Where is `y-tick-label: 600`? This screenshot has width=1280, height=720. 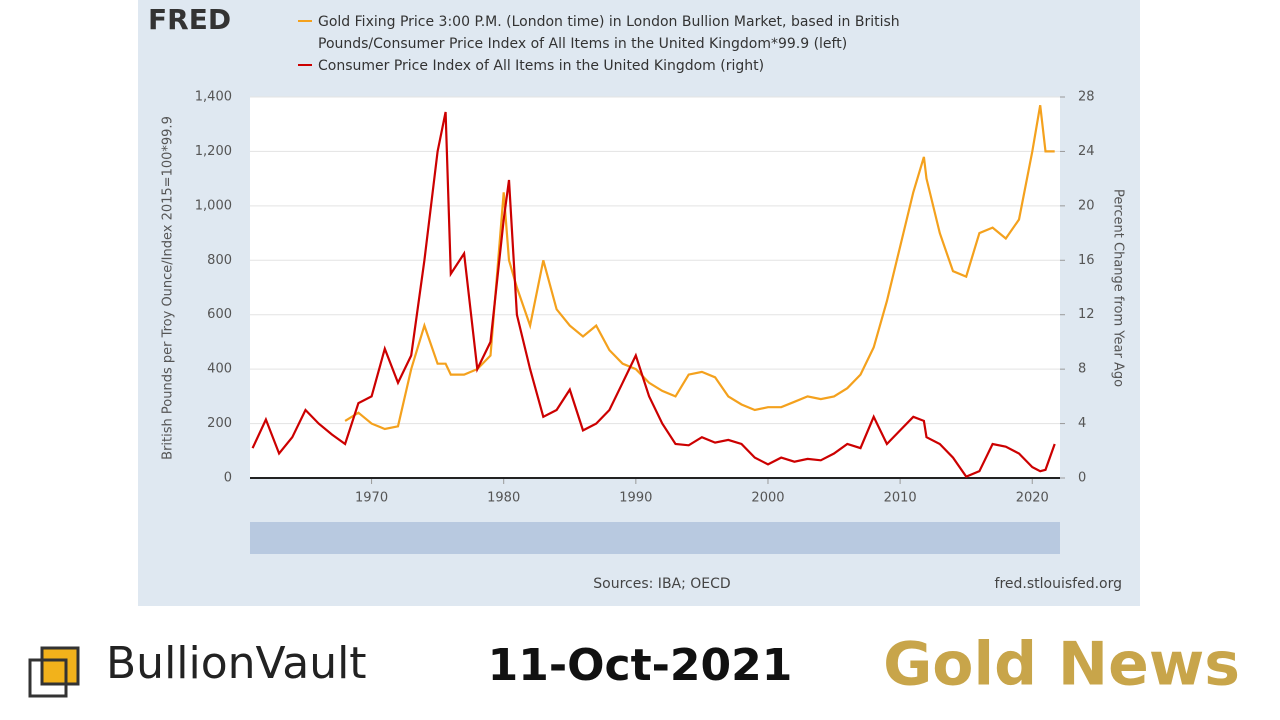
y-tick-label: 600 is located at coordinates (219, 314).